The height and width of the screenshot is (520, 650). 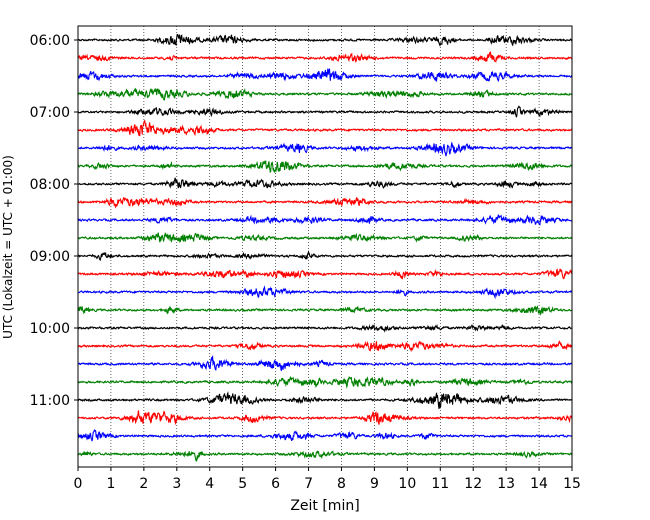 What do you see at coordinates (324, 506) in the screenshot?
I see `x-axis-label: Zeit [min]` at bounding box center [324, 506].